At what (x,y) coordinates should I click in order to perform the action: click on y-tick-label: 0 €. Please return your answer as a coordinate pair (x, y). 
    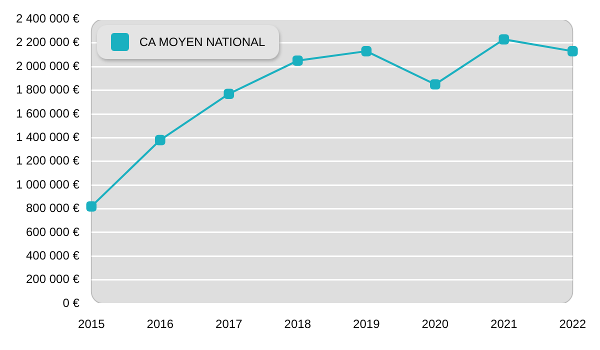
    Looking at the image, I should click on (71, 303).